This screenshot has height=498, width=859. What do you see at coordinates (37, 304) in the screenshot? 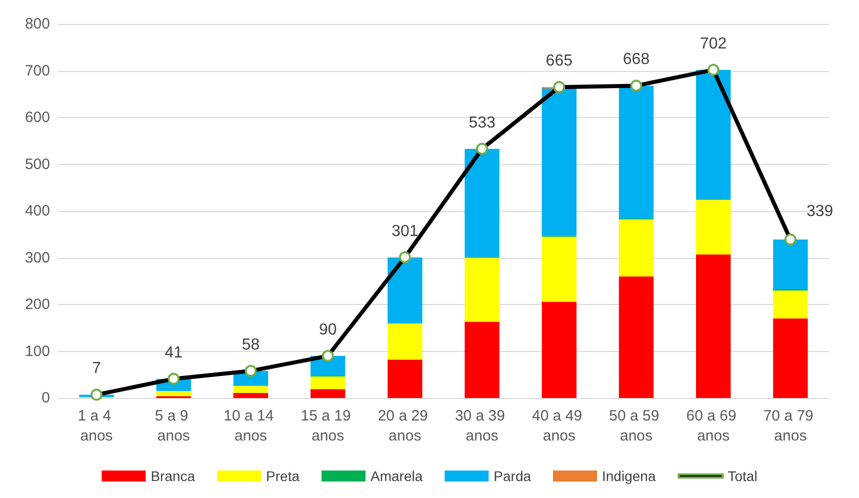
I see `y-tick-label: 200` at bounding box center [37, 304].